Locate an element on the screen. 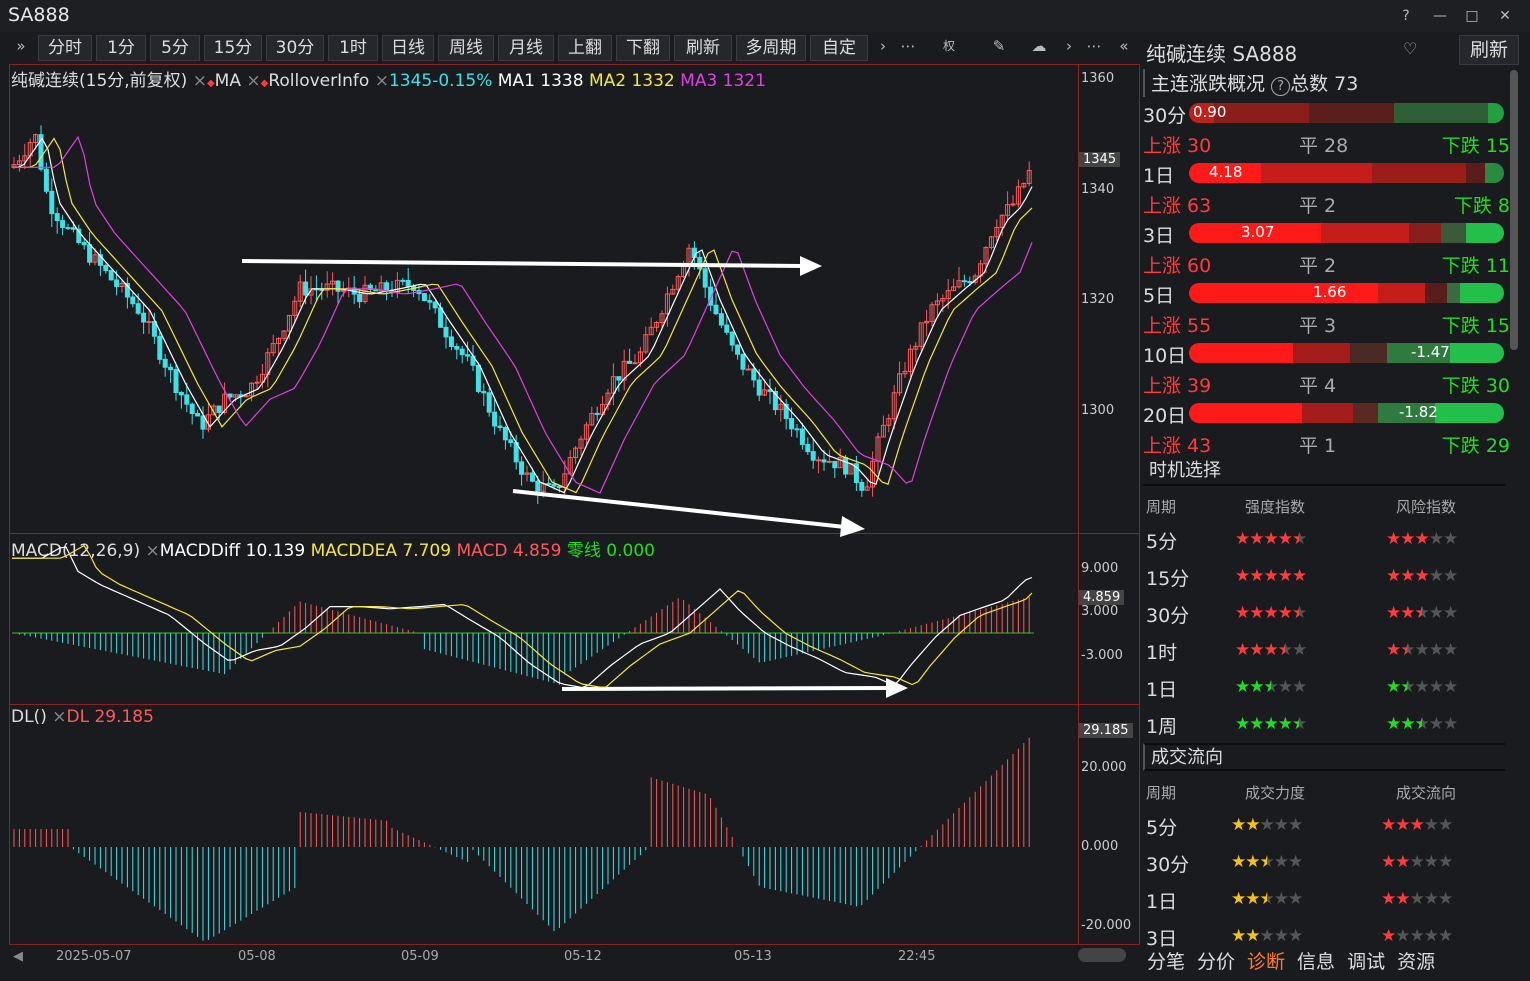  maximize-button: □ is located at coordinates (1472, 16).